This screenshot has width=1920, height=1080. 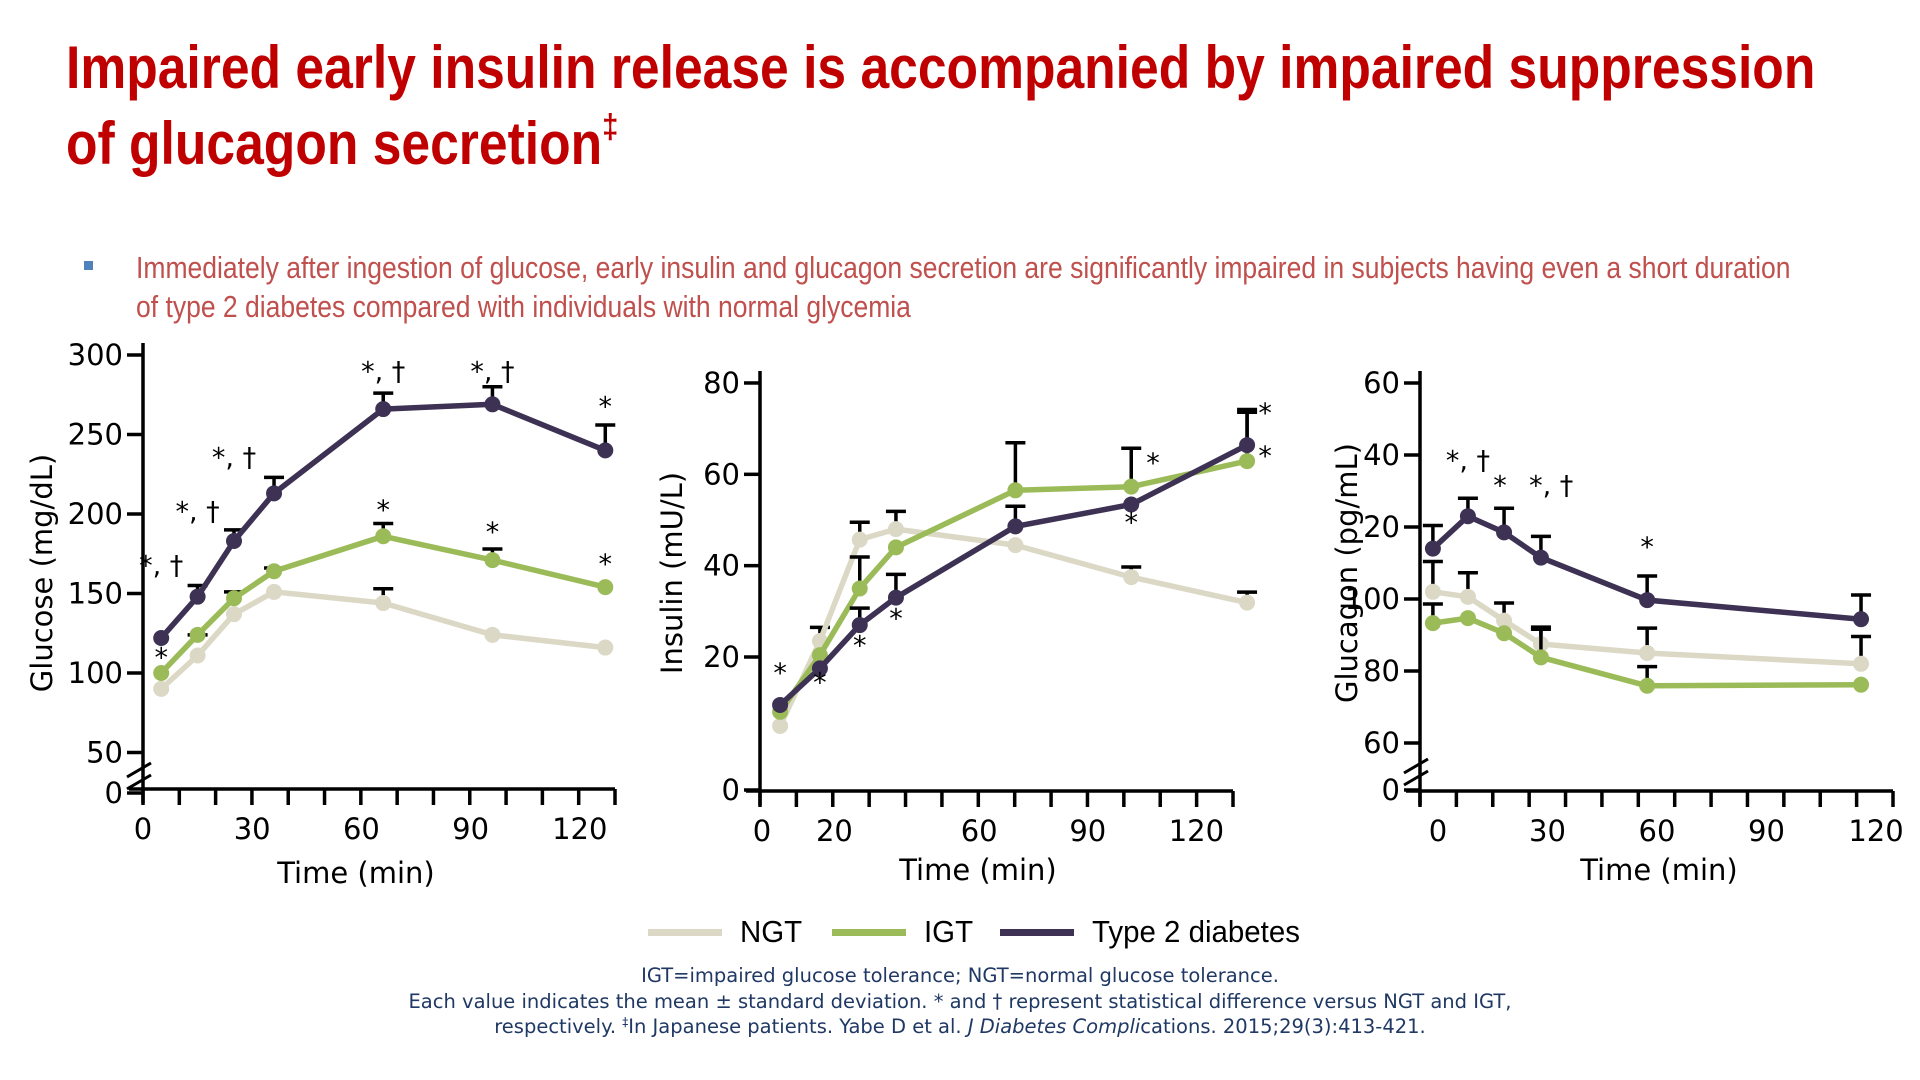 What do you see at coordinates (1766, 831) in the screenshot?
I see `x-tick-label: 90` at bounding box center [1766, 831].